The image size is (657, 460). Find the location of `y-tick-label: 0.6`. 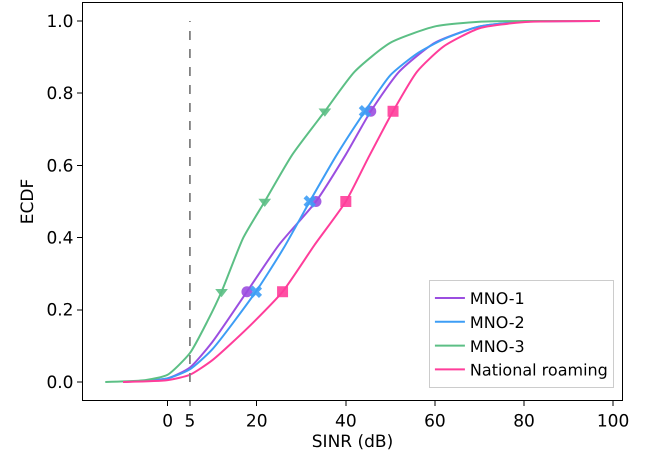

y-tick-label: 0.6 is located at coordinates (60, 166).